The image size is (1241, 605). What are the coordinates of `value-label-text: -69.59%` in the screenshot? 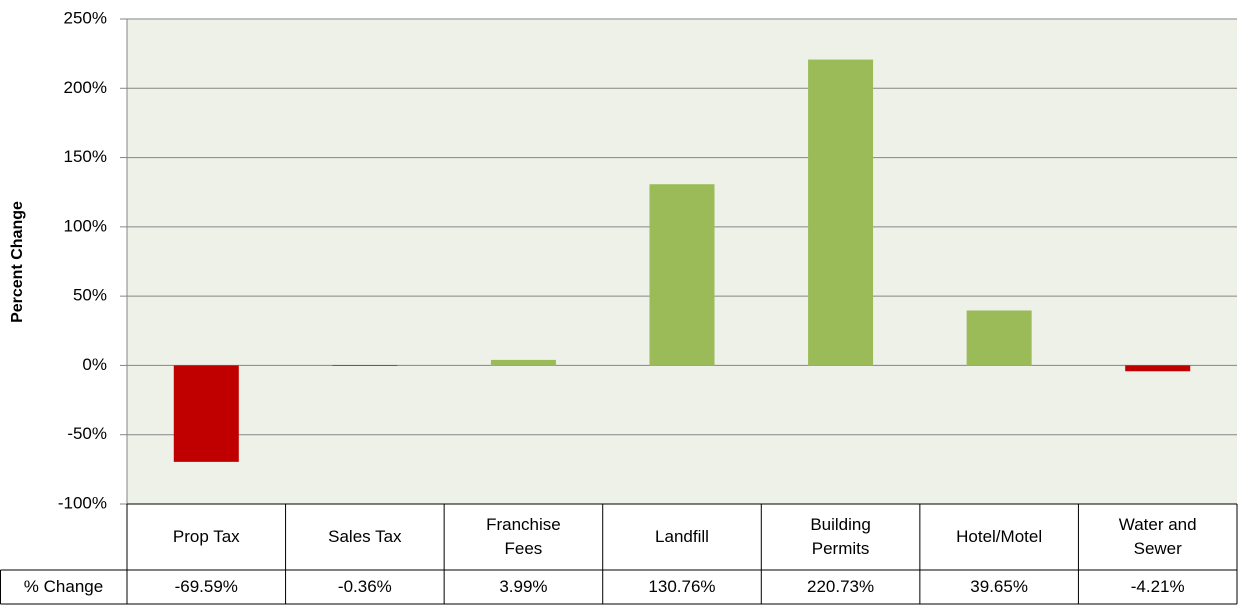 It's located at (206, 586).